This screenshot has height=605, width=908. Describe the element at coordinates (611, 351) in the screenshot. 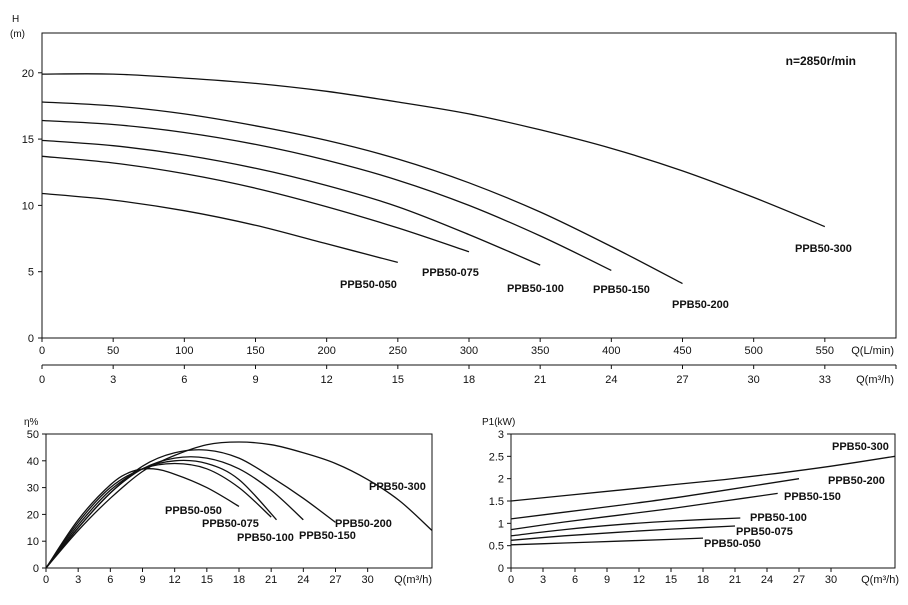

I see `head-xtick-label: 400` at that location.